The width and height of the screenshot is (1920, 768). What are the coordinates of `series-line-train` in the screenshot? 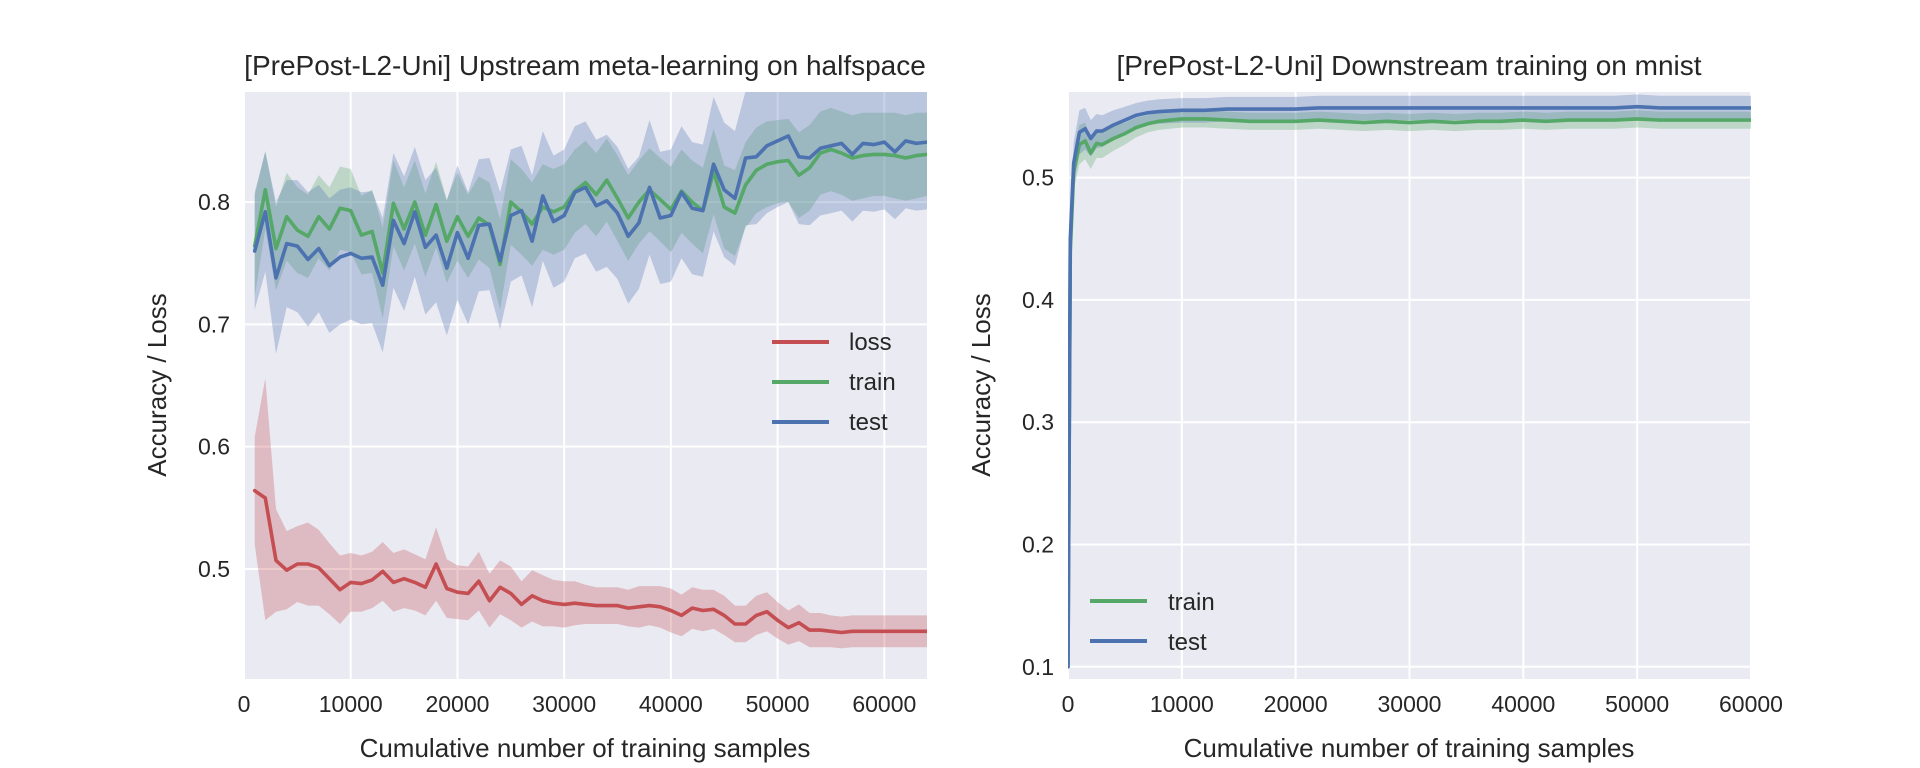 It's located at (589, 211).